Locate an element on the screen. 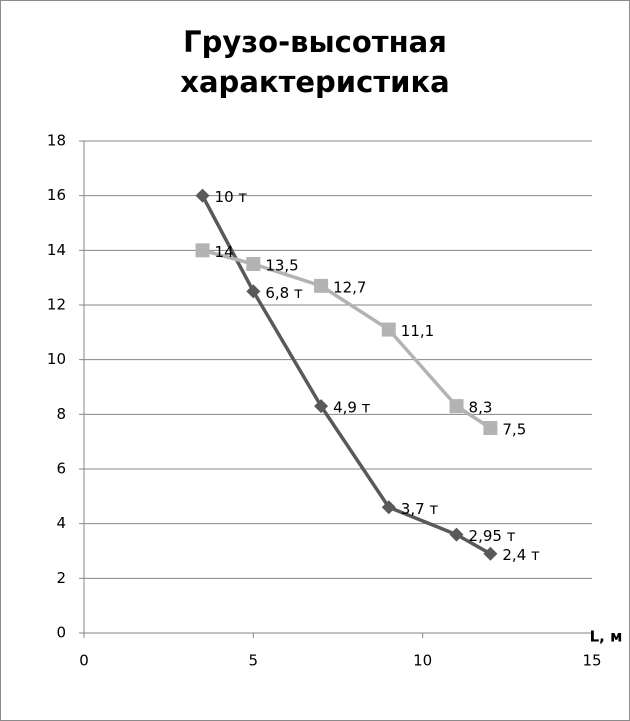  data-label: 7,5 is located at coordinates (514, 430).